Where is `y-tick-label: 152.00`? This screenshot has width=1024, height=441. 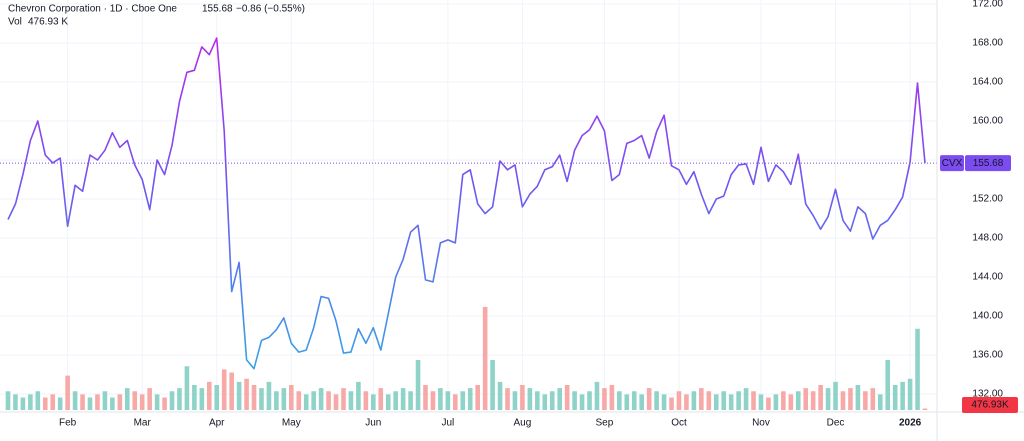
y-tick-label: 152.00 is located at coordinates (987, 199).